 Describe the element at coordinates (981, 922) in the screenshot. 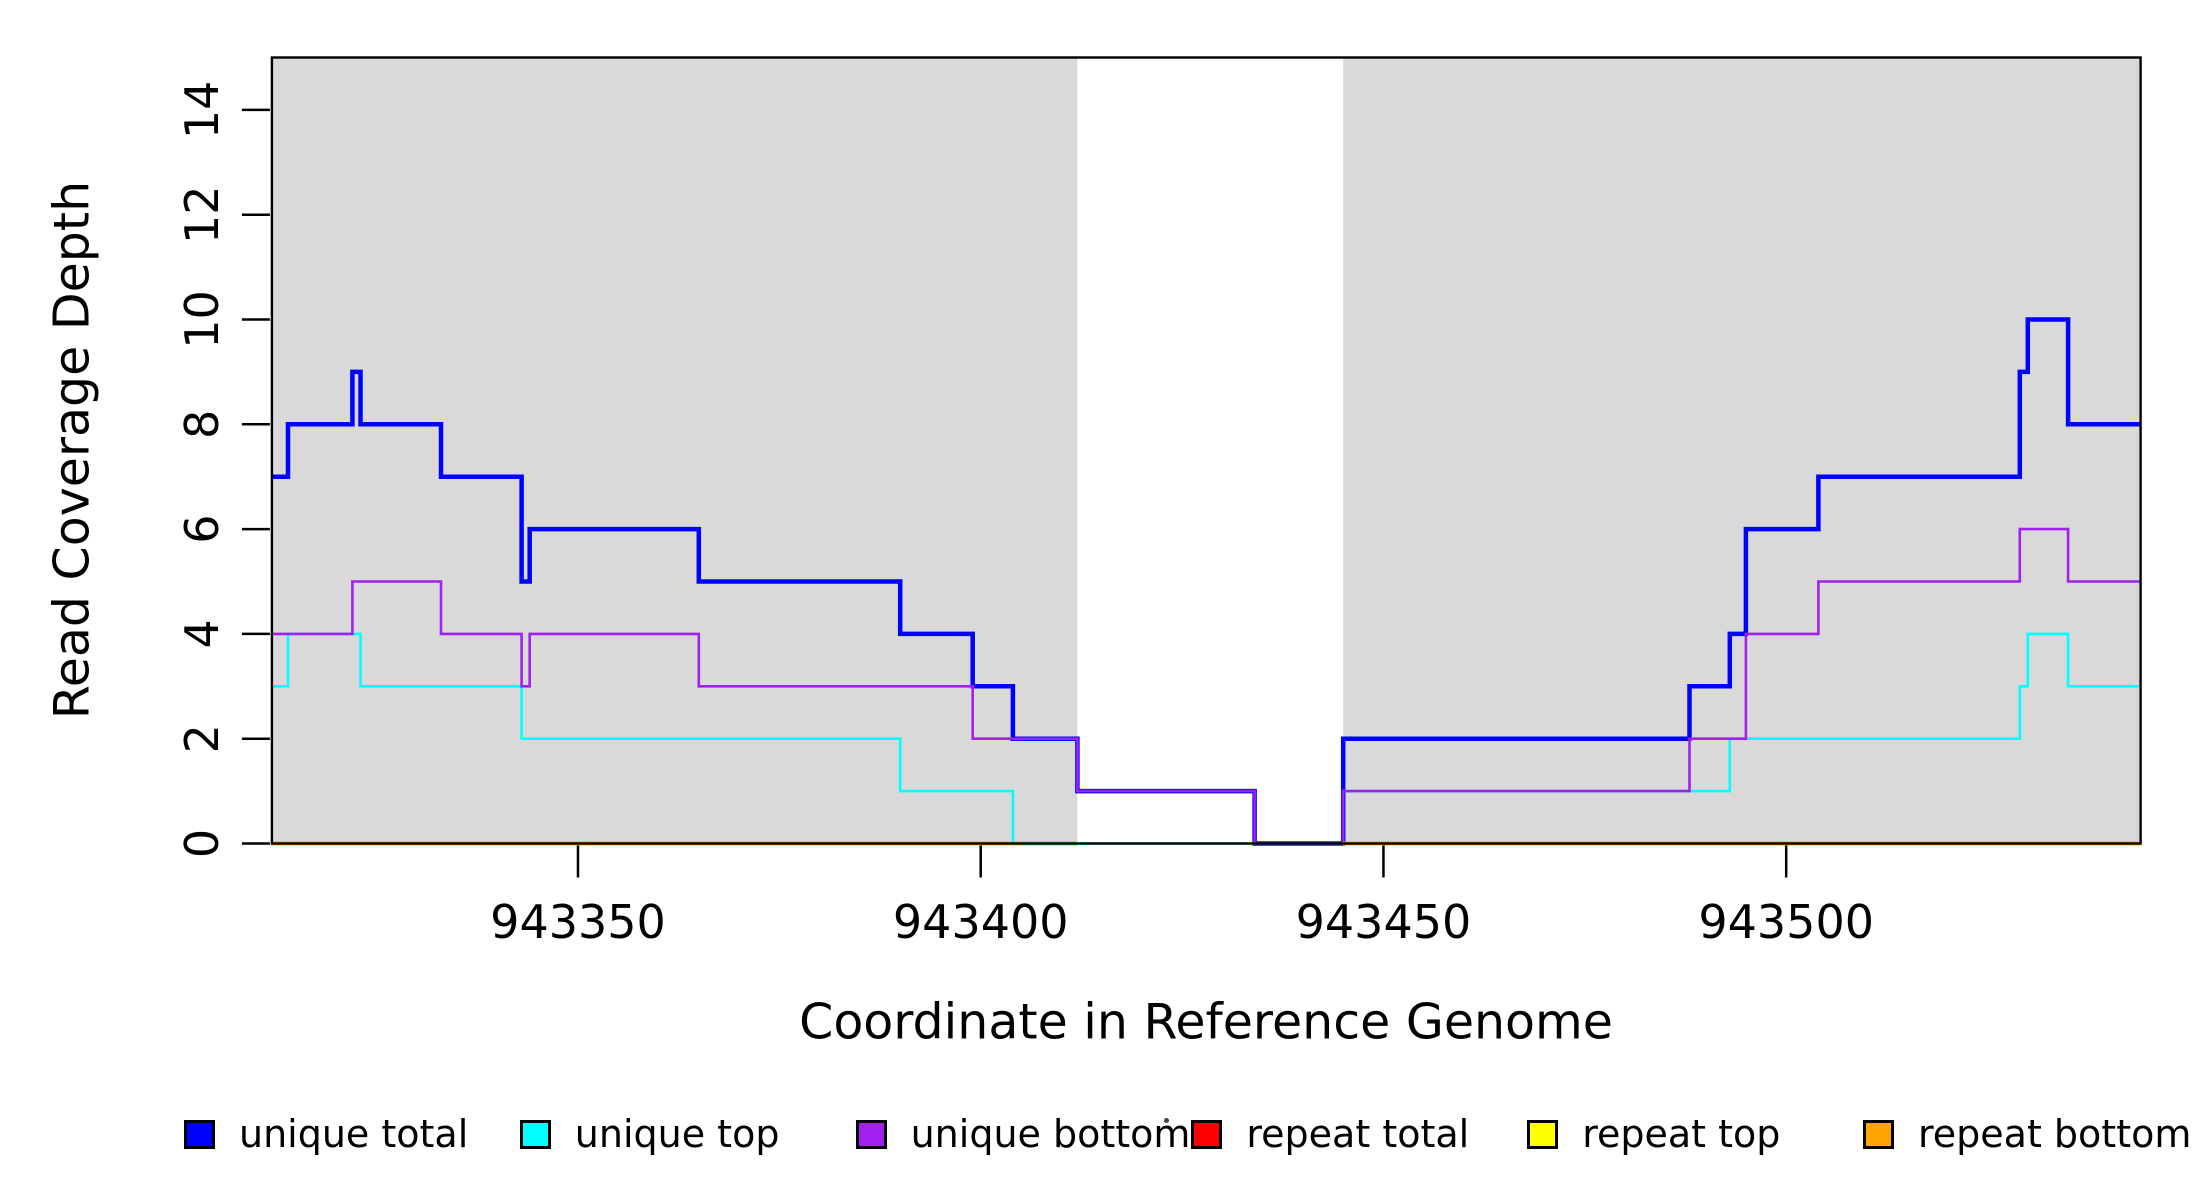

I see `x-axis-tick-label: 943400` at that location.